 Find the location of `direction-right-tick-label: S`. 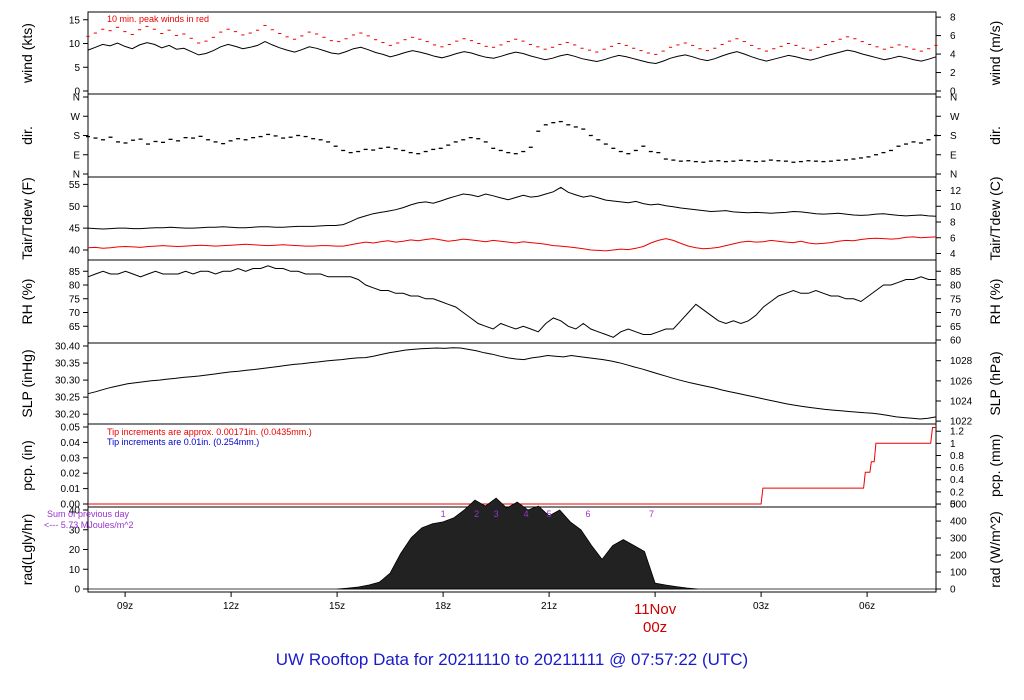

direction-right-tick-label: S is located at coordinates (953, 136).